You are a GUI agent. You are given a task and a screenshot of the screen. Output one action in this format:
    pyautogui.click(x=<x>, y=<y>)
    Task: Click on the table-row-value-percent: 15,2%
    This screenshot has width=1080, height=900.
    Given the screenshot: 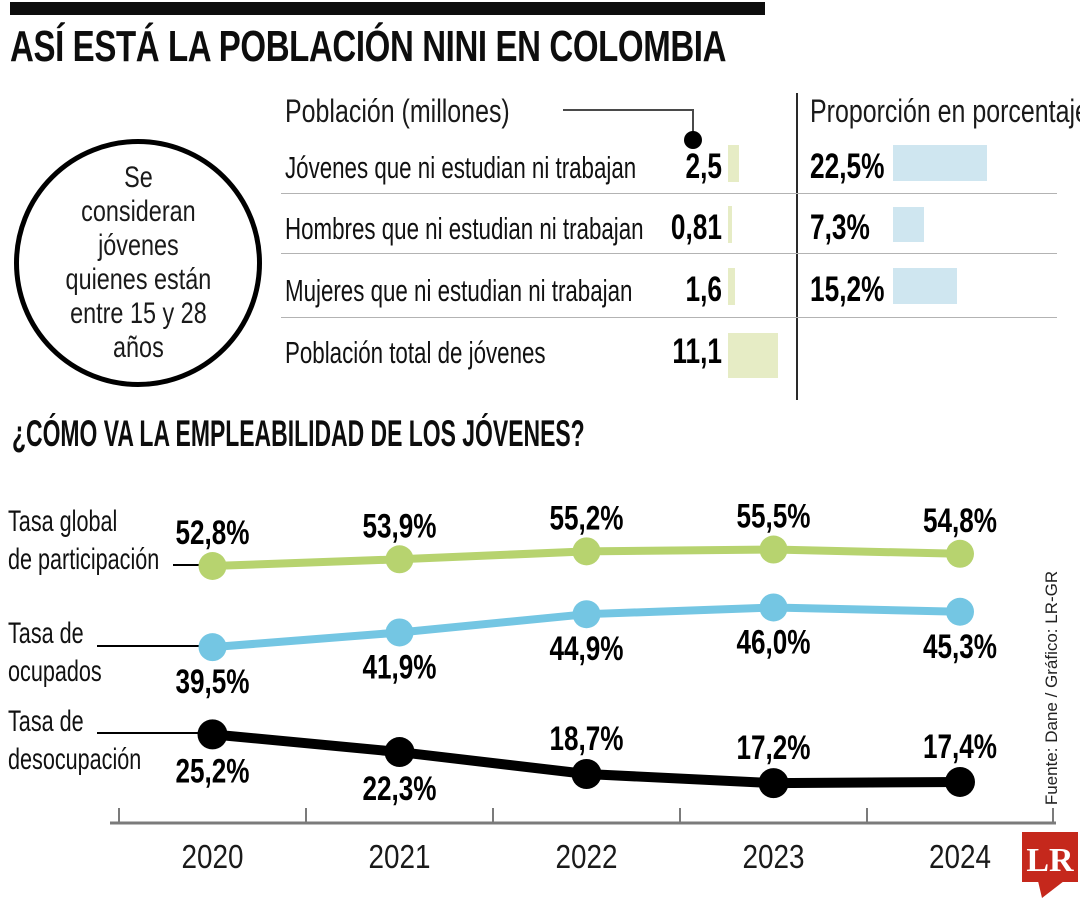 What is the action you would take?
    pyautogui.click(x=847, y=289)
    